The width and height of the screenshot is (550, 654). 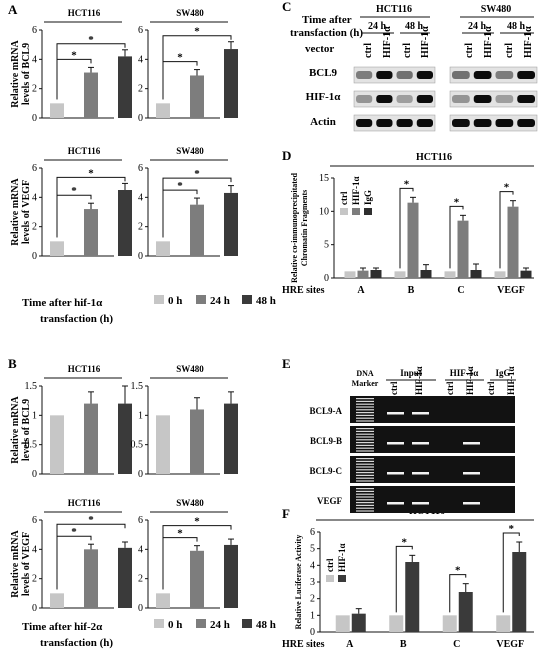 I want to click on blot-c-strips, so click(x=445, y=99).